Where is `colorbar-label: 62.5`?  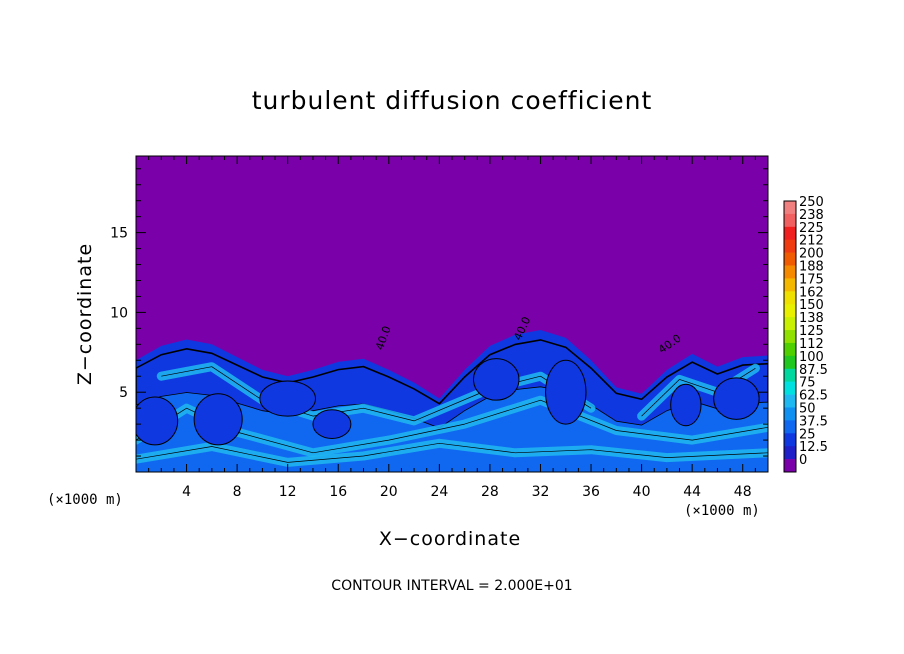 colorbar-label: 62.5 is located at coordinates (813, 396).